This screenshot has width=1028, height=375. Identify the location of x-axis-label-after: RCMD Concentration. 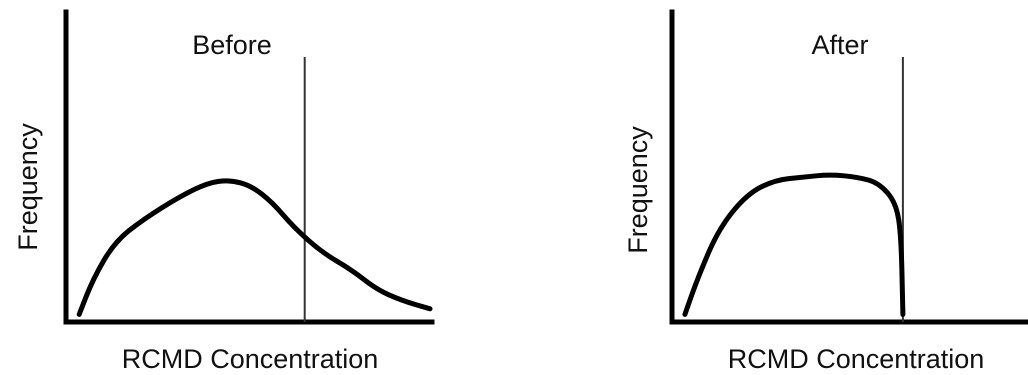
(856, 359).